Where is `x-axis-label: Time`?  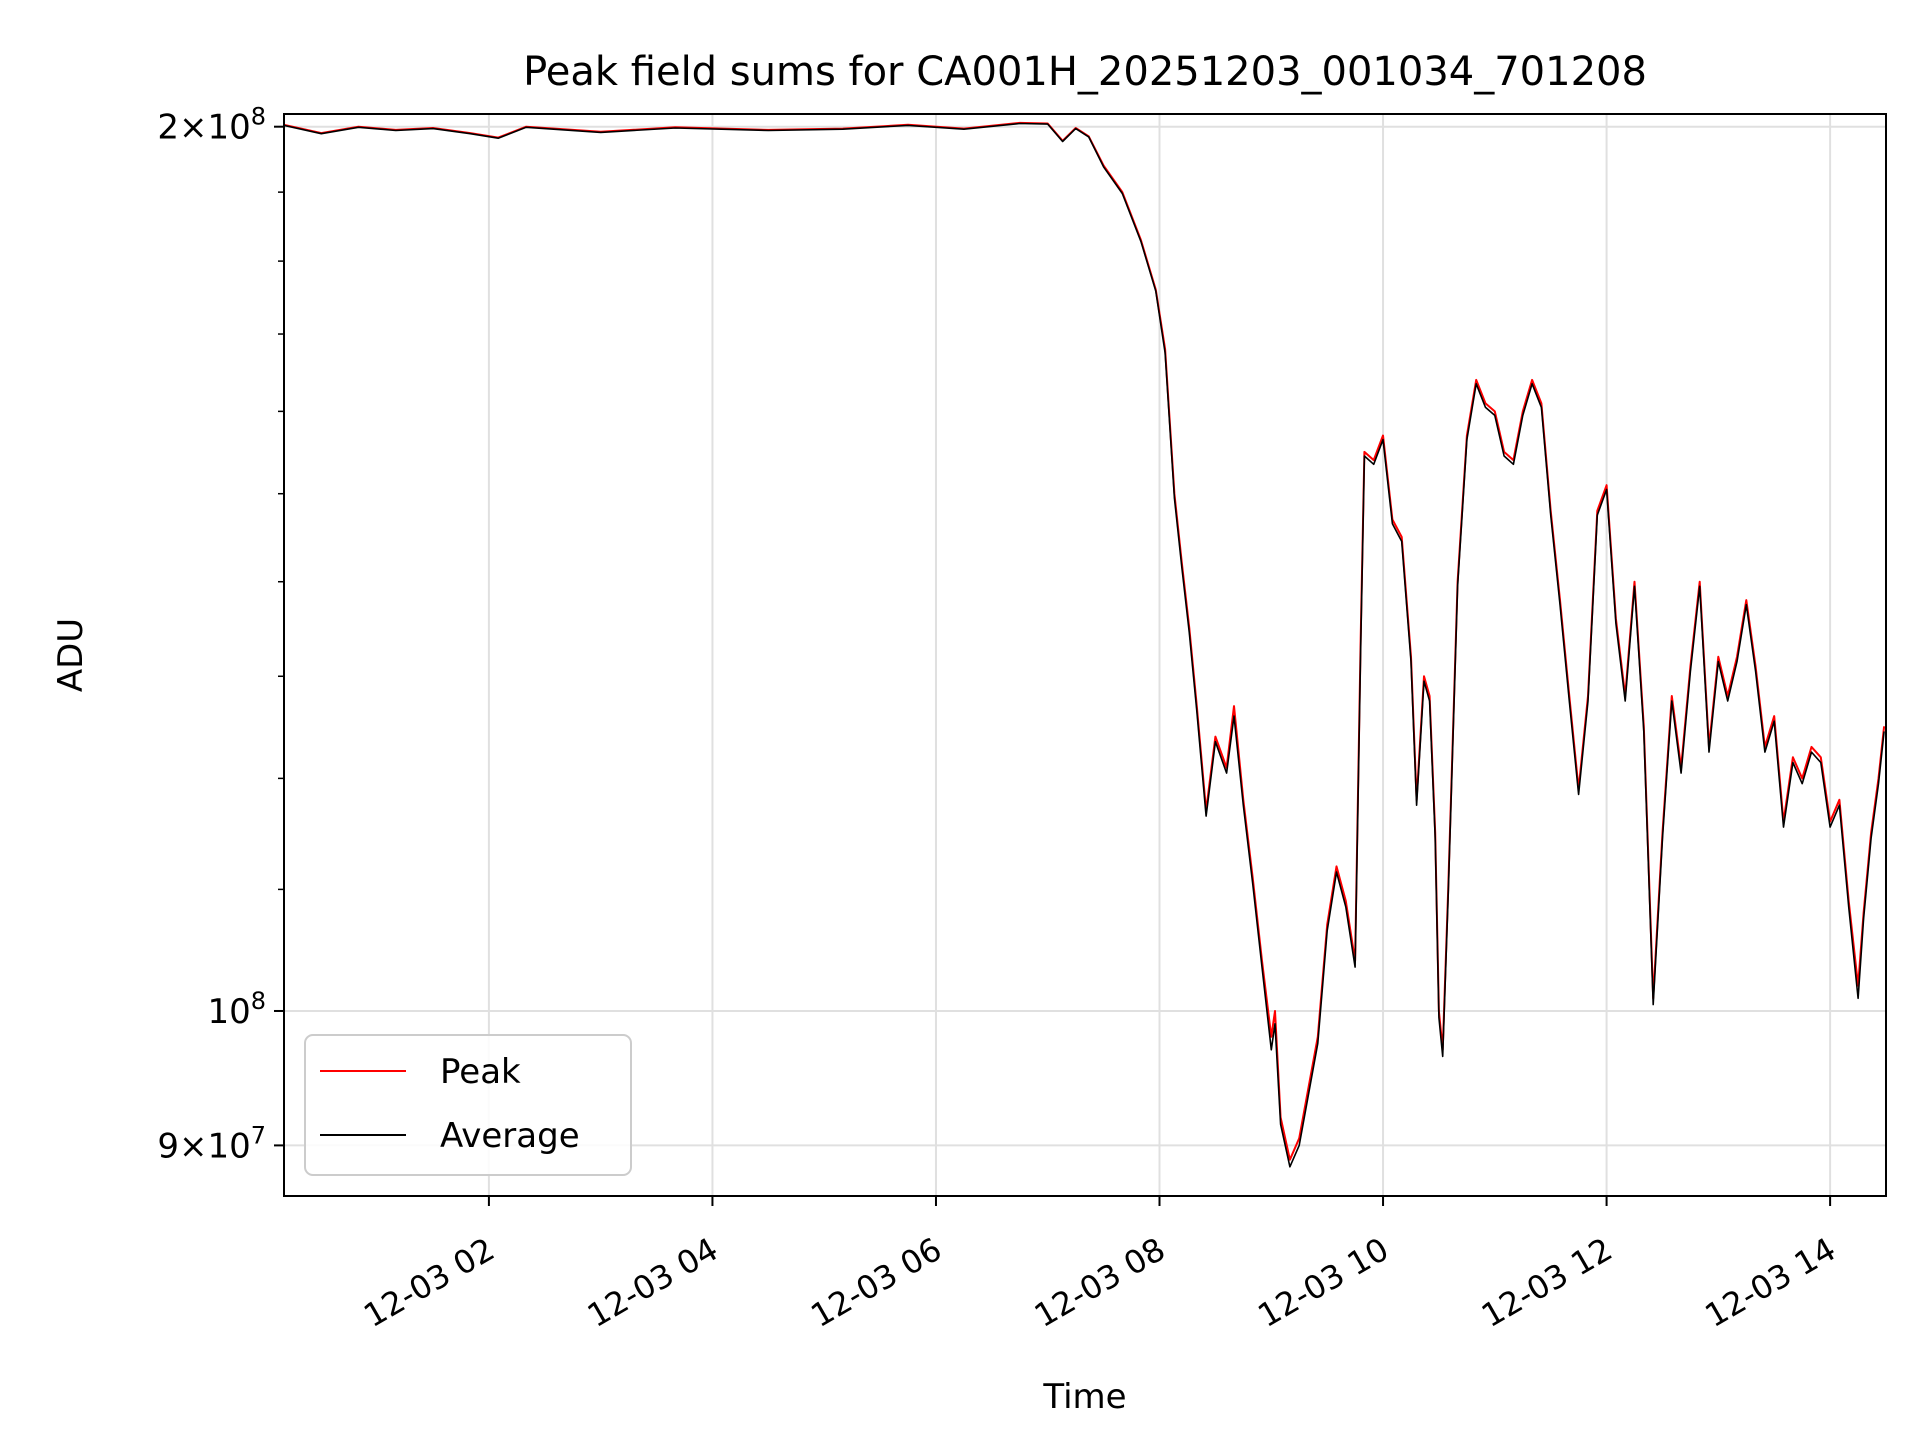
x-axis-label: Time is located at coordinates (1084, 1397).